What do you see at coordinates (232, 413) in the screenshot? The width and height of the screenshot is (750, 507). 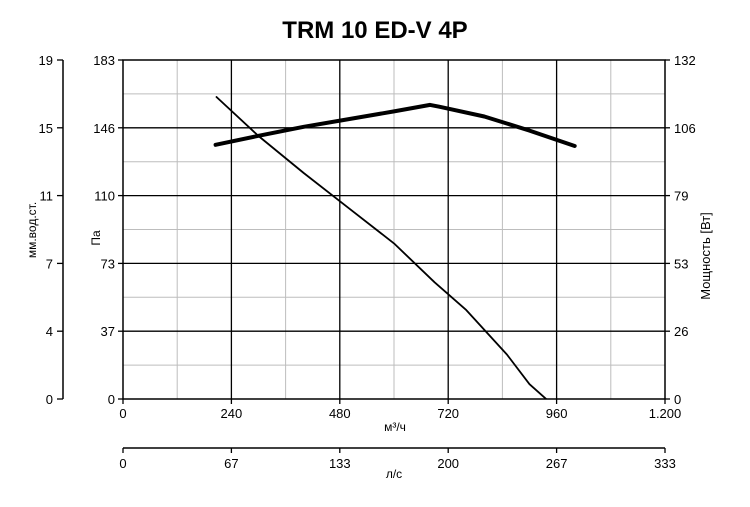 I see `x-tick-label: 240` at bounding box center [232, 413].